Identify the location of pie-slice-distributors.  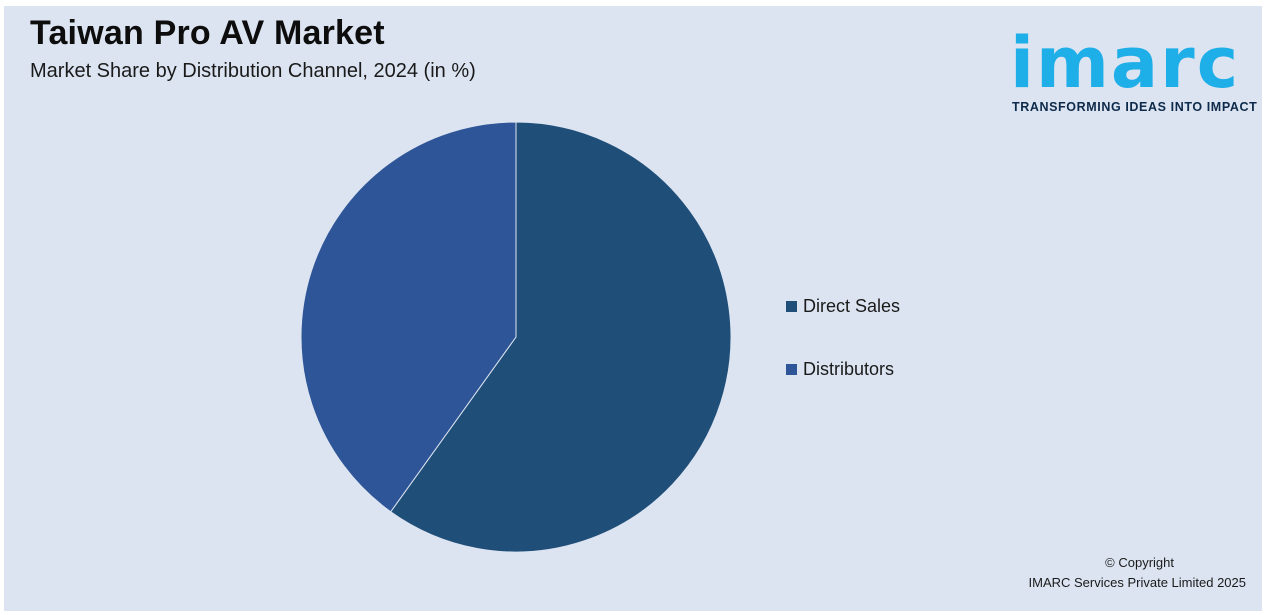
(408, 317).